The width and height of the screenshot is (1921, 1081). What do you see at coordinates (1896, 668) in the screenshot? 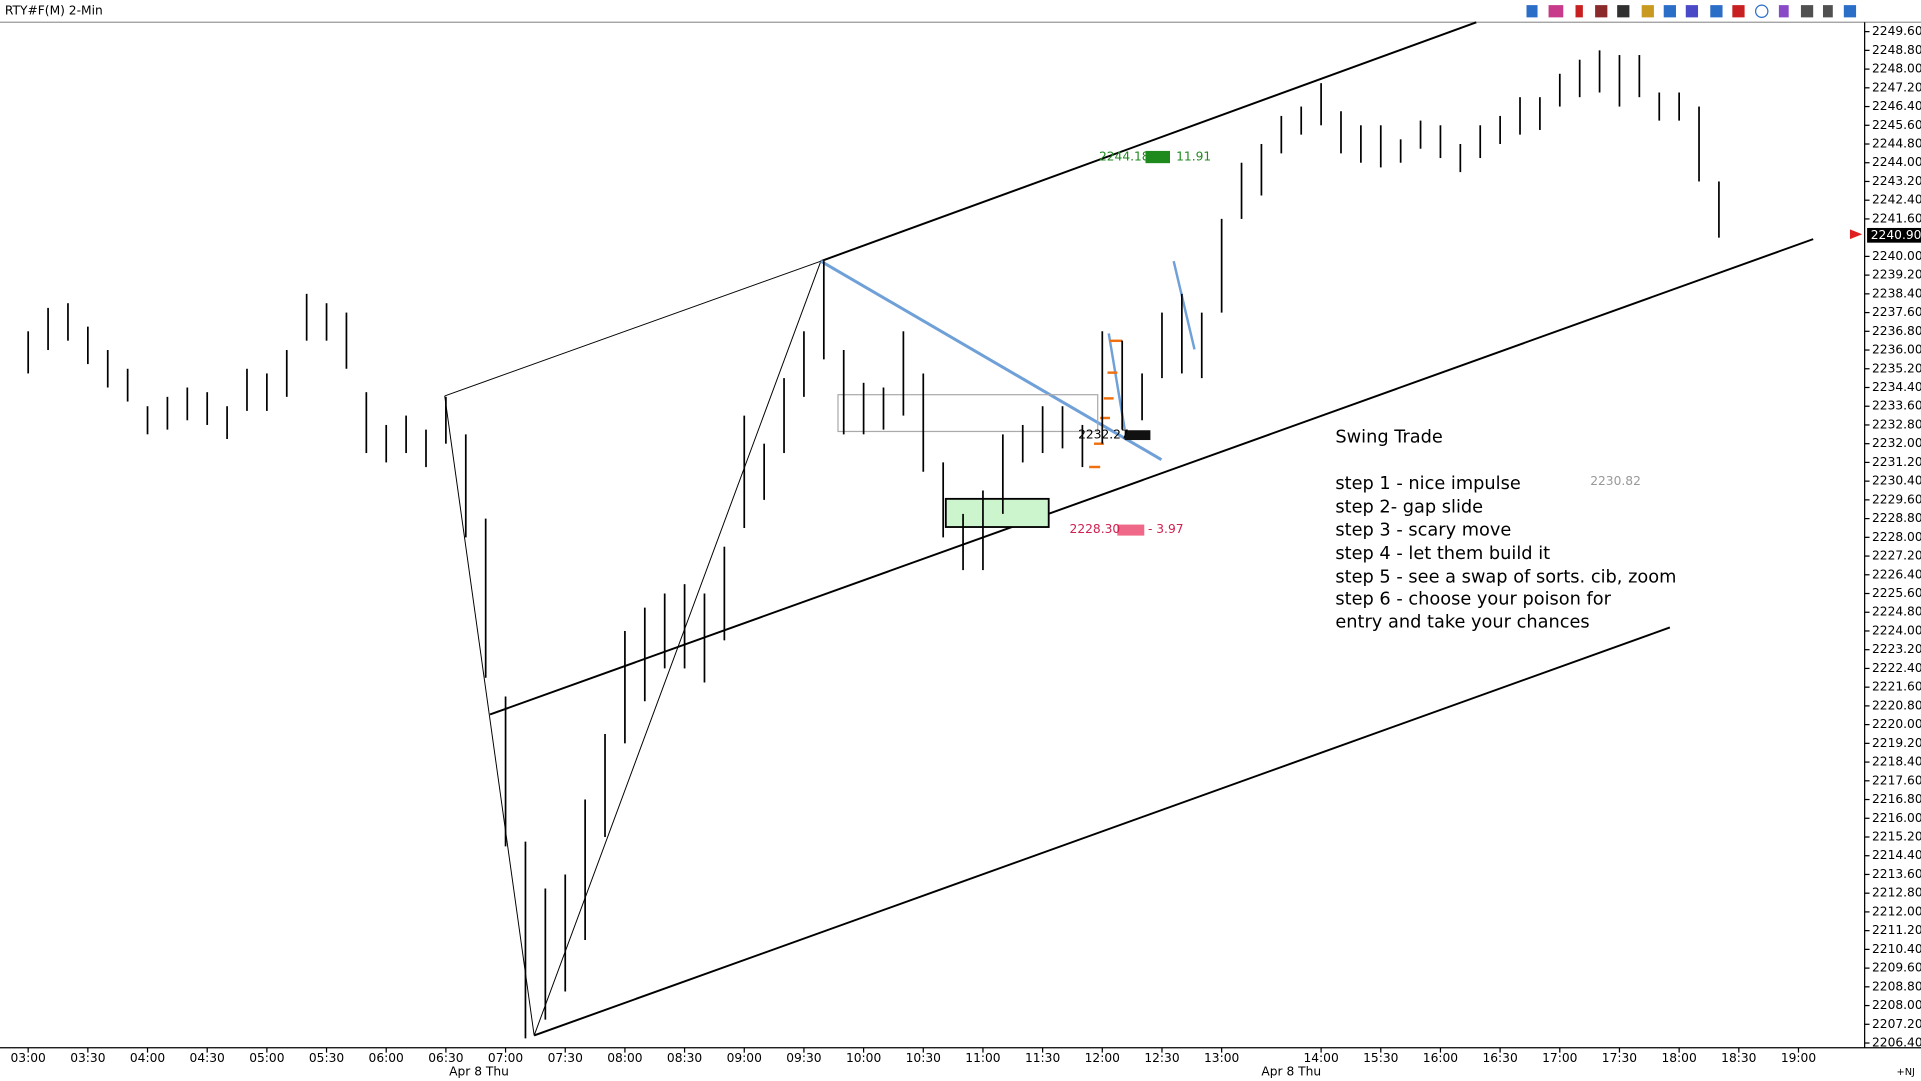
I see `y-tick-label: 2222.40` at bounding box center [1896, 668].